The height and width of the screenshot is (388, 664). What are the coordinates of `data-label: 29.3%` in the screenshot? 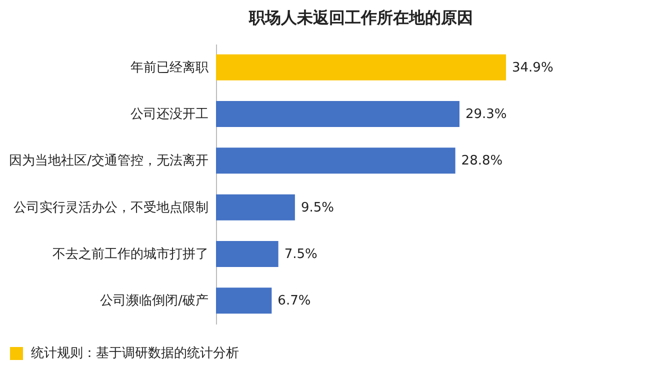 It's located at (486, 114).